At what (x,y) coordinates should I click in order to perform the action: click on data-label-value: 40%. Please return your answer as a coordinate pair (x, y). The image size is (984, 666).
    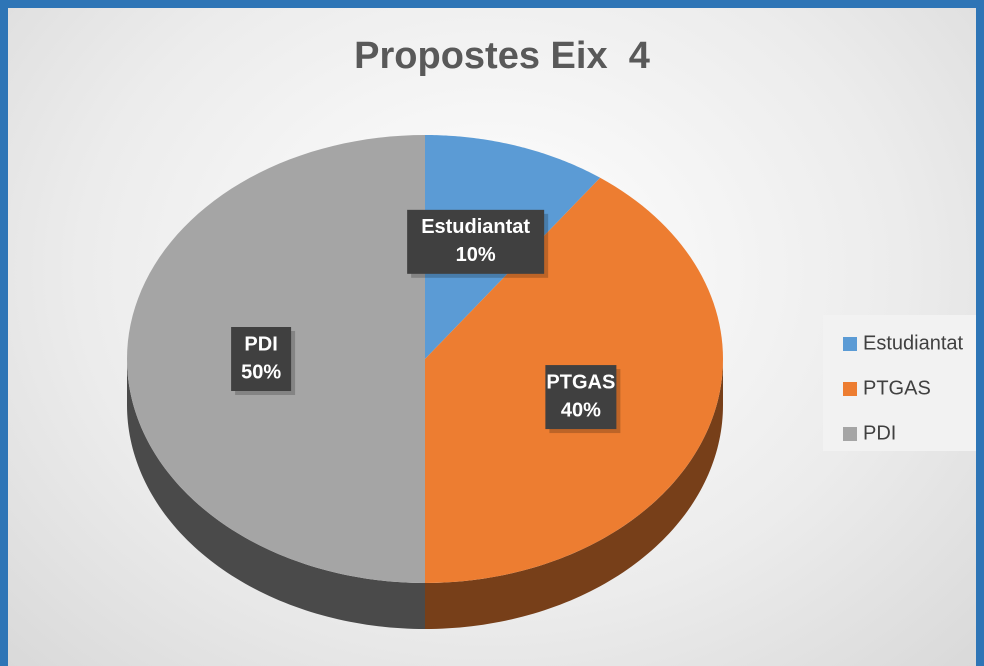
    Looking at the image, I should click on (581, 410).